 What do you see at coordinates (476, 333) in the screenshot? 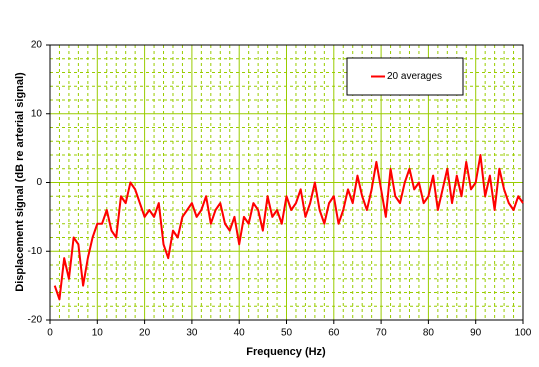
I see `x-tick-label: 90` at bounding box center [476, 333].